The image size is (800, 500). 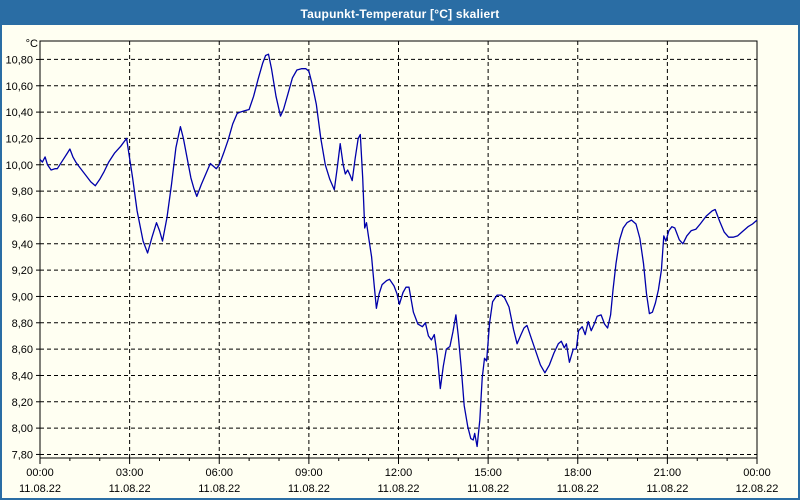 I want to click on y-tick-label: 10,80, so click(x=19, y=60).